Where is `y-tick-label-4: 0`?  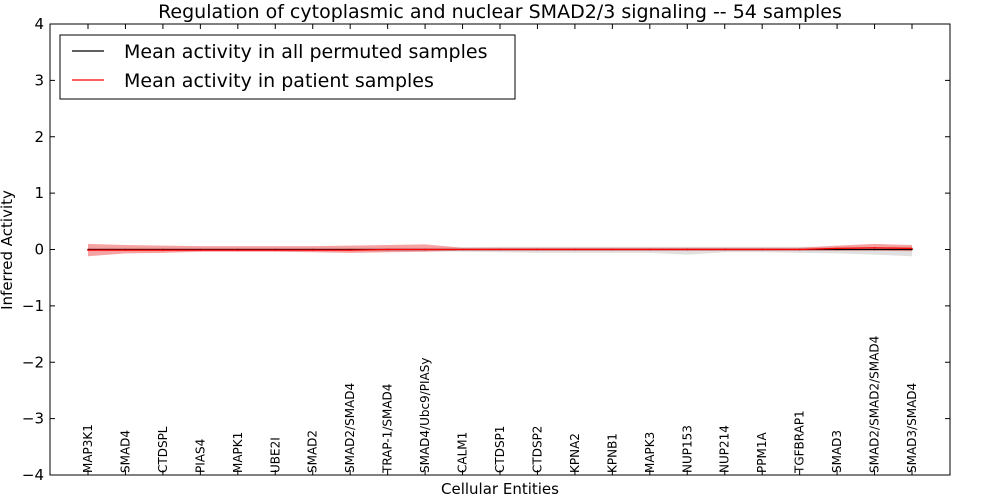 y-tick-label-4: 0 is located at coordinates (39, 250).